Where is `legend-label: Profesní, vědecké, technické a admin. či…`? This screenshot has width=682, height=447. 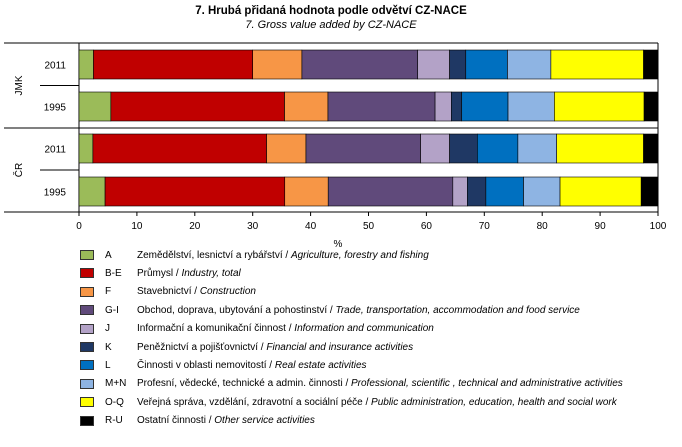
legend-label: Profesní, vědecké, technické a admin. či… is located at coordinates (380, 383).